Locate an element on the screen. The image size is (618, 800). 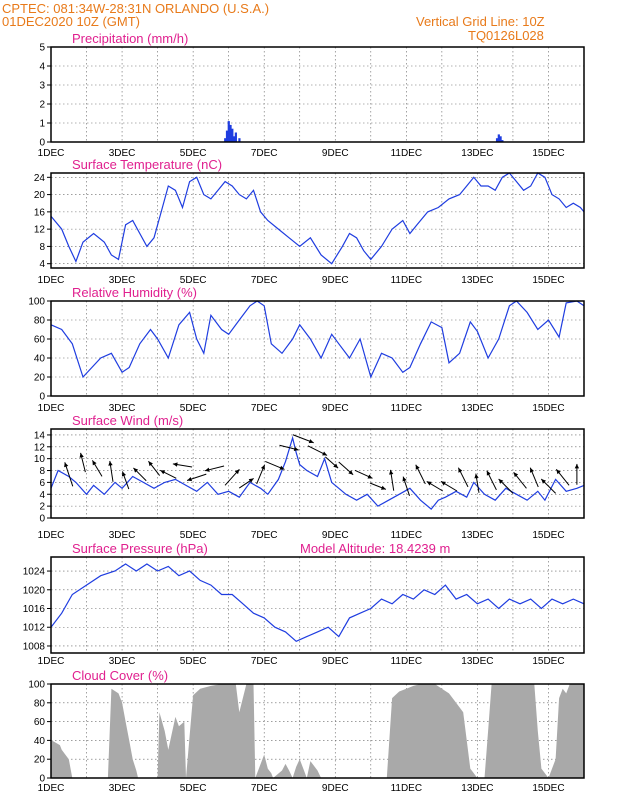
precipitation-xtick-label: 5DEC is located at coordinates (193, 153).